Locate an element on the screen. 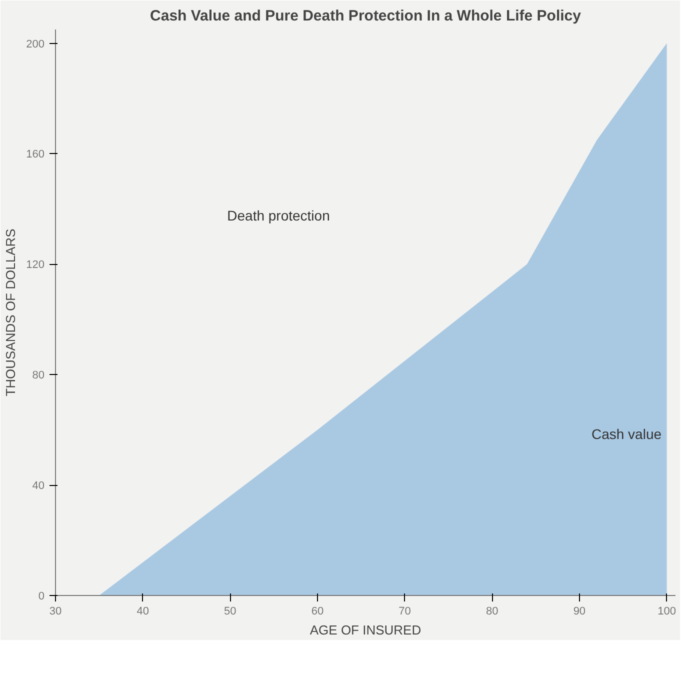 Image resolution: width=700 pixels, height=675 pixels. y-axis-title: THOUSANDS OF DOLLARS is located at coordinates (10, 312).